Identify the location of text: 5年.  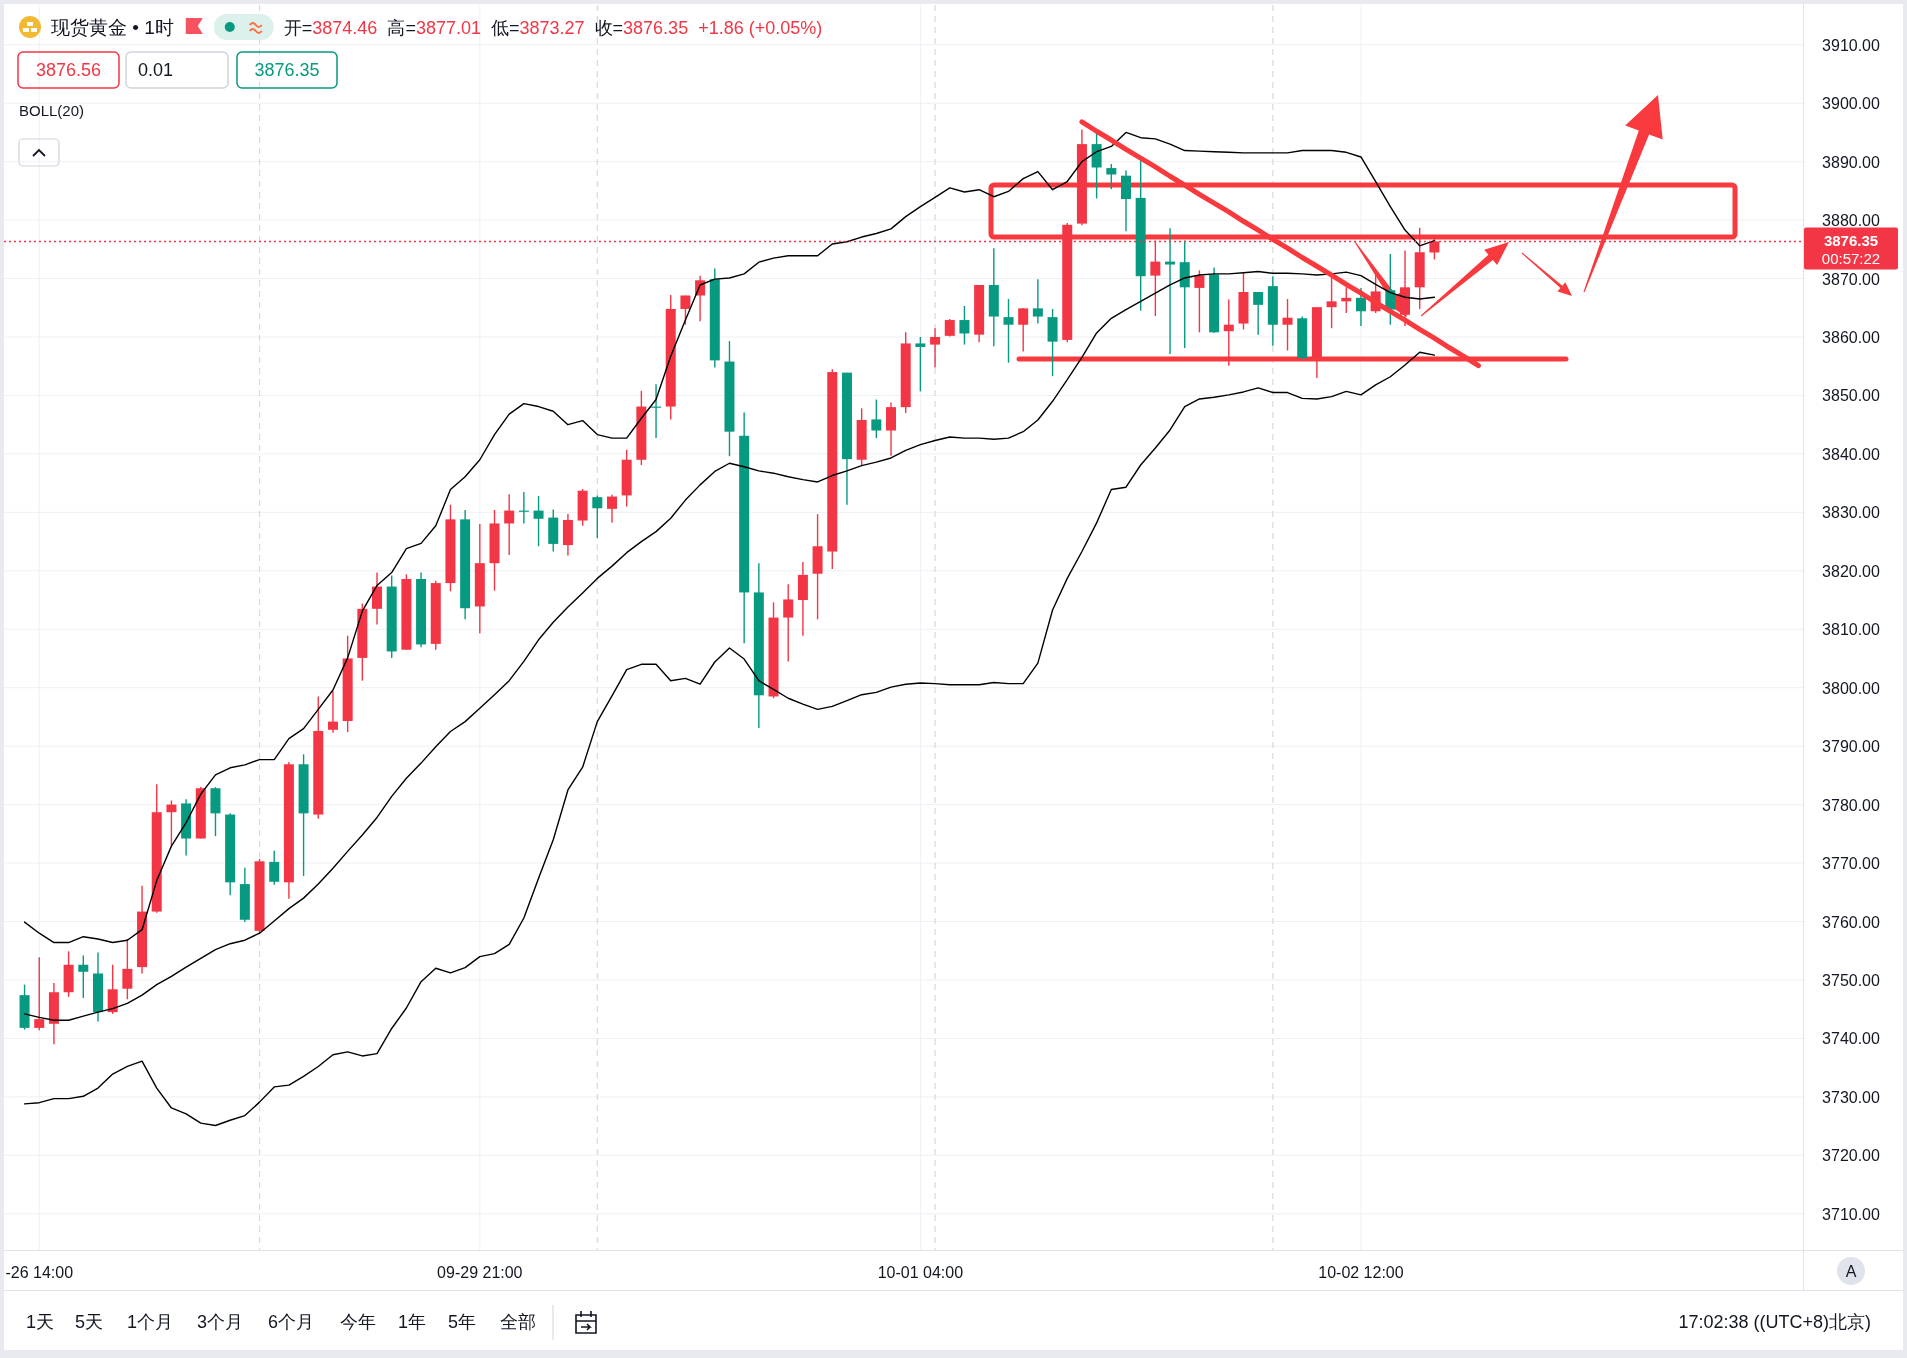
(462, 1322).